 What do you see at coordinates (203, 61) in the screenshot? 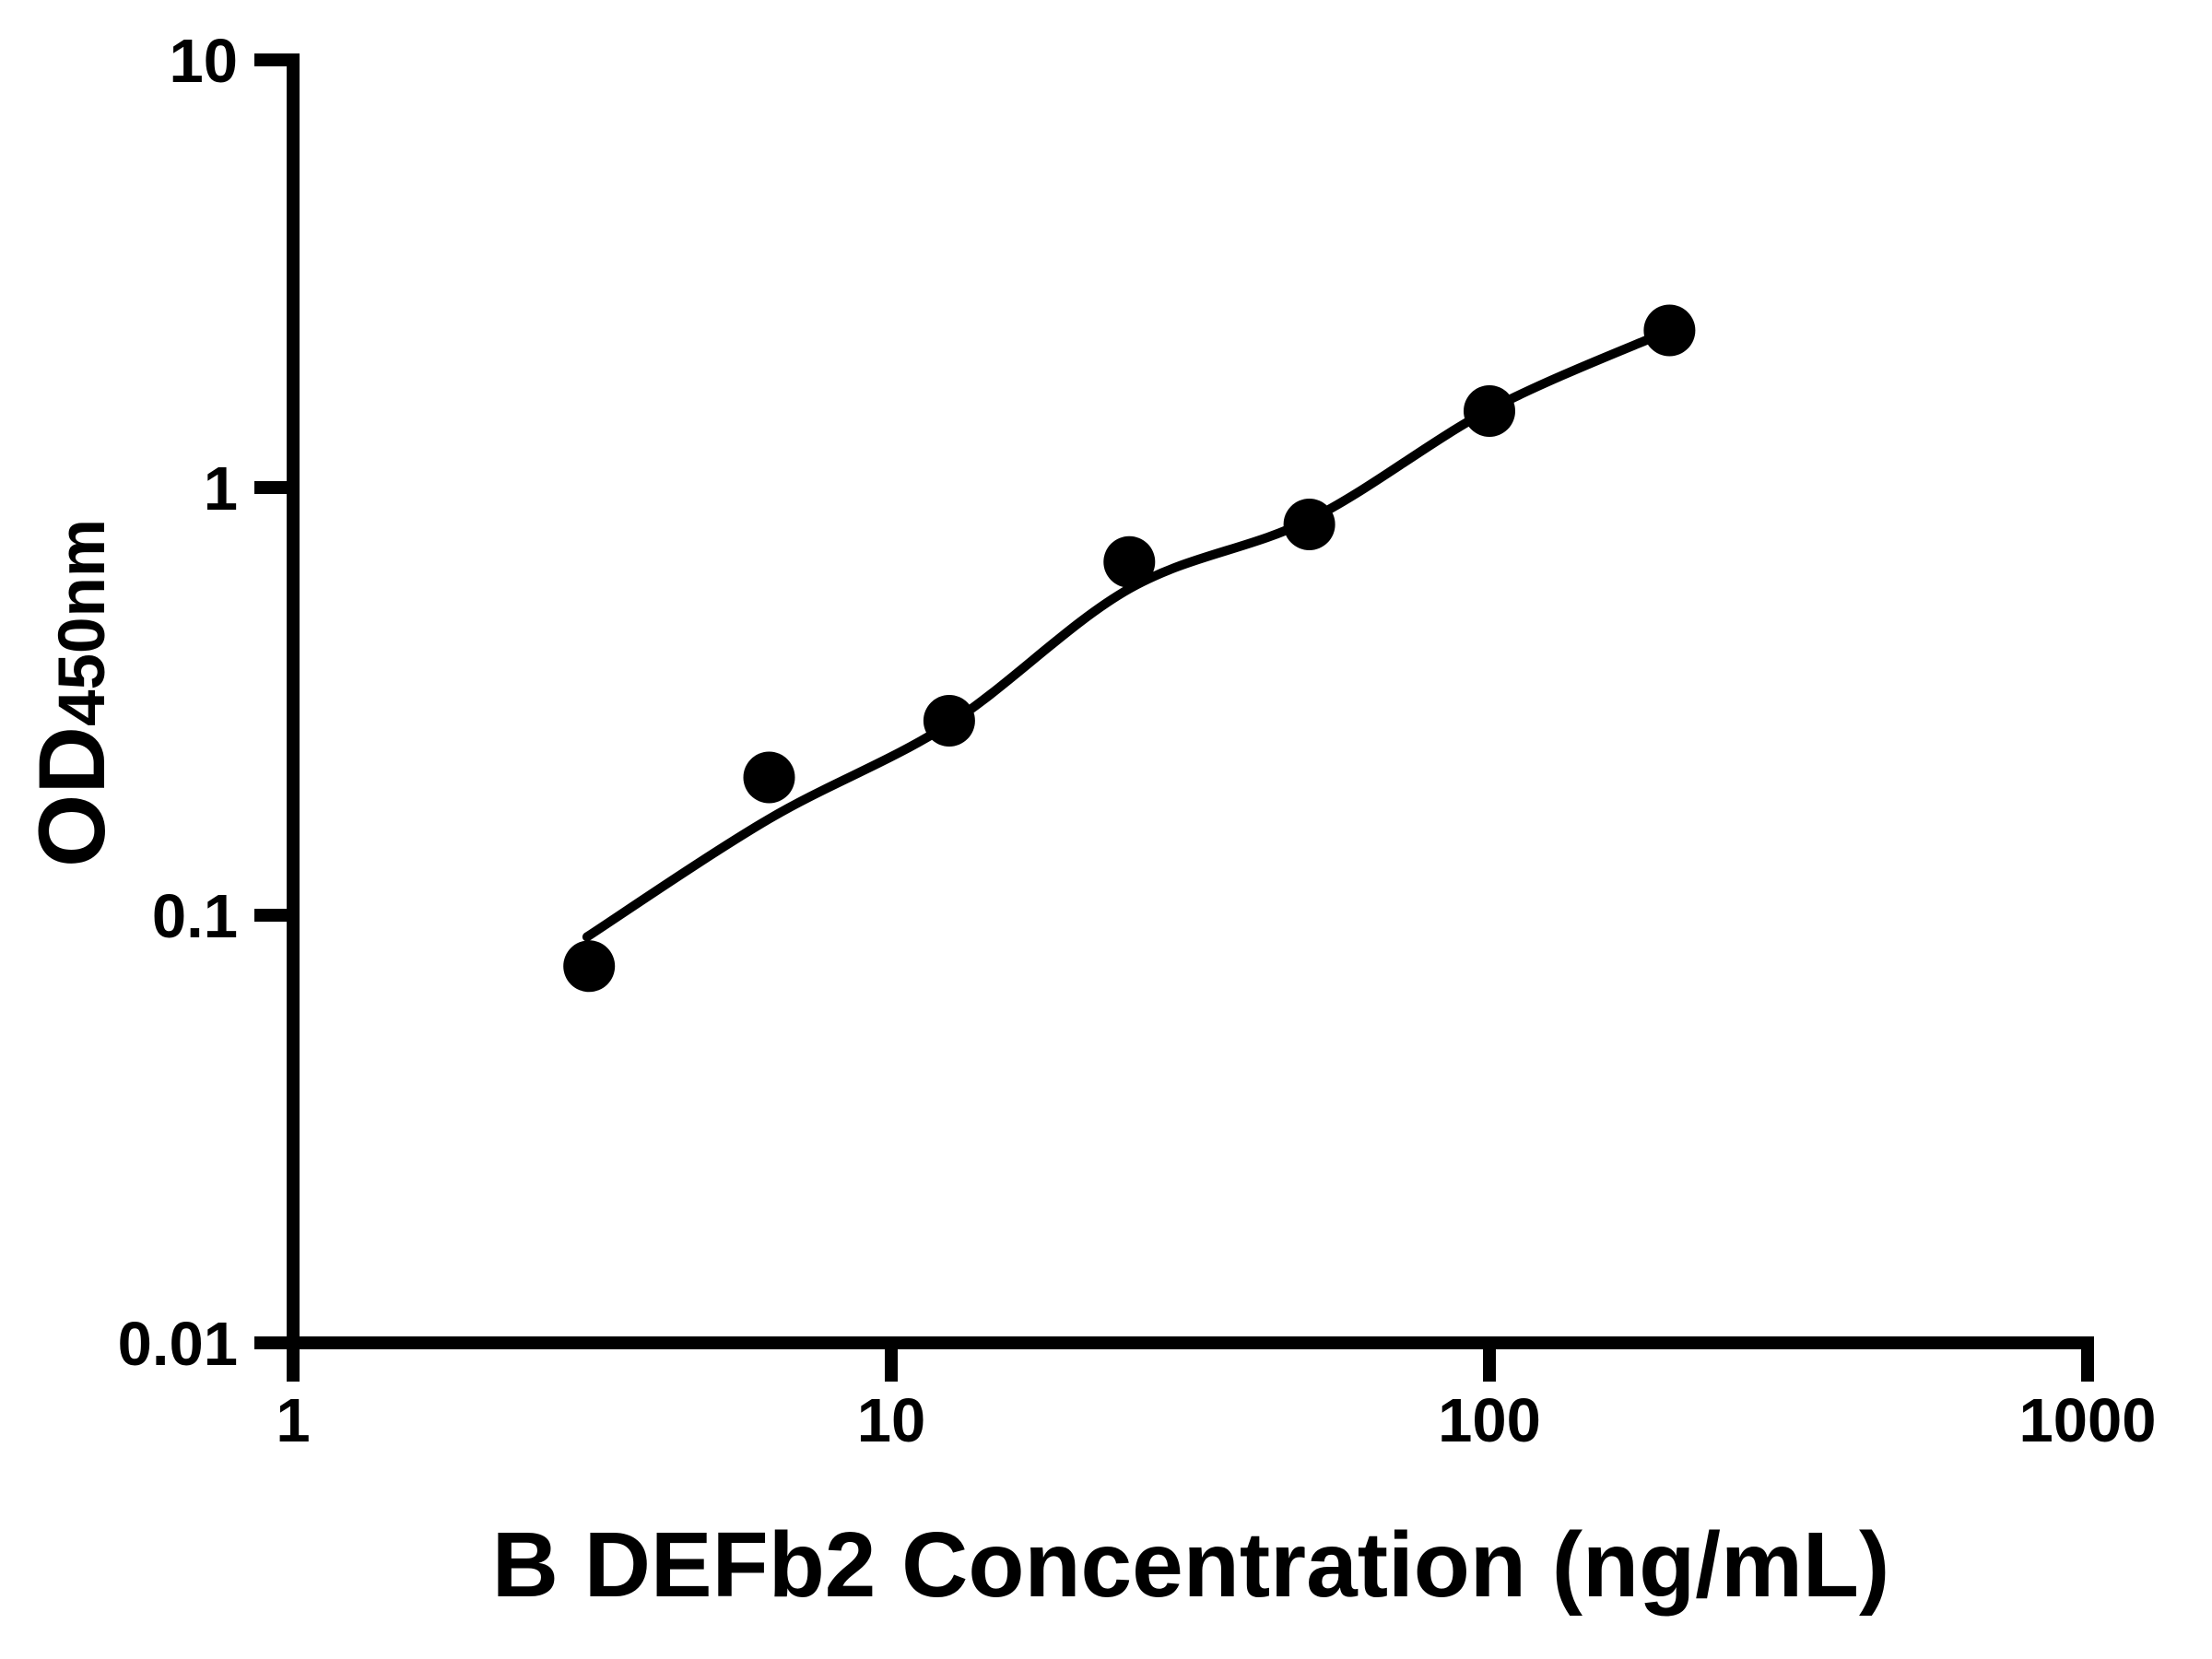
I see `y-tick-label: 10` at bounding box center [203, 61].